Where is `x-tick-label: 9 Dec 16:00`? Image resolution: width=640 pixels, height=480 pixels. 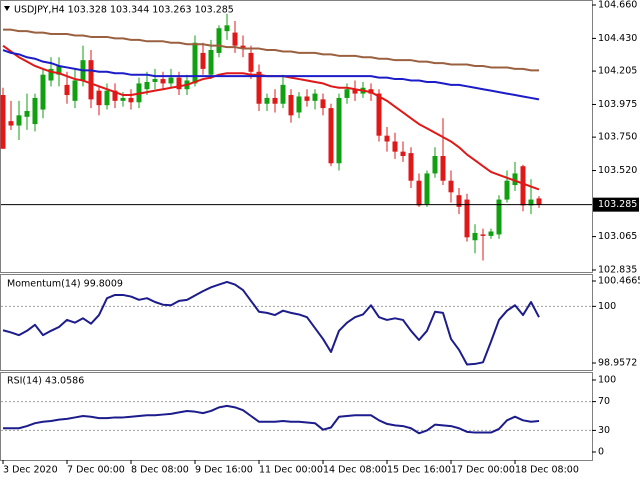 x-tick-label: 9 Dec 16:00 is located at coordinates (224, 470).